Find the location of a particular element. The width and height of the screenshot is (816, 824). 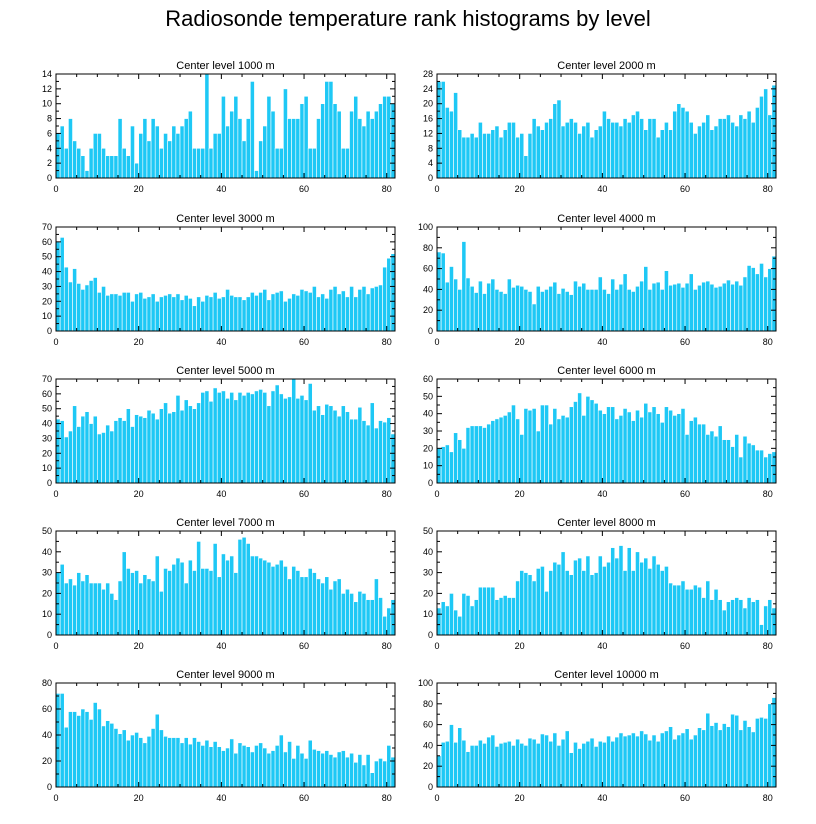

x-tick-label: 80 is located at coordinates (768, 646).